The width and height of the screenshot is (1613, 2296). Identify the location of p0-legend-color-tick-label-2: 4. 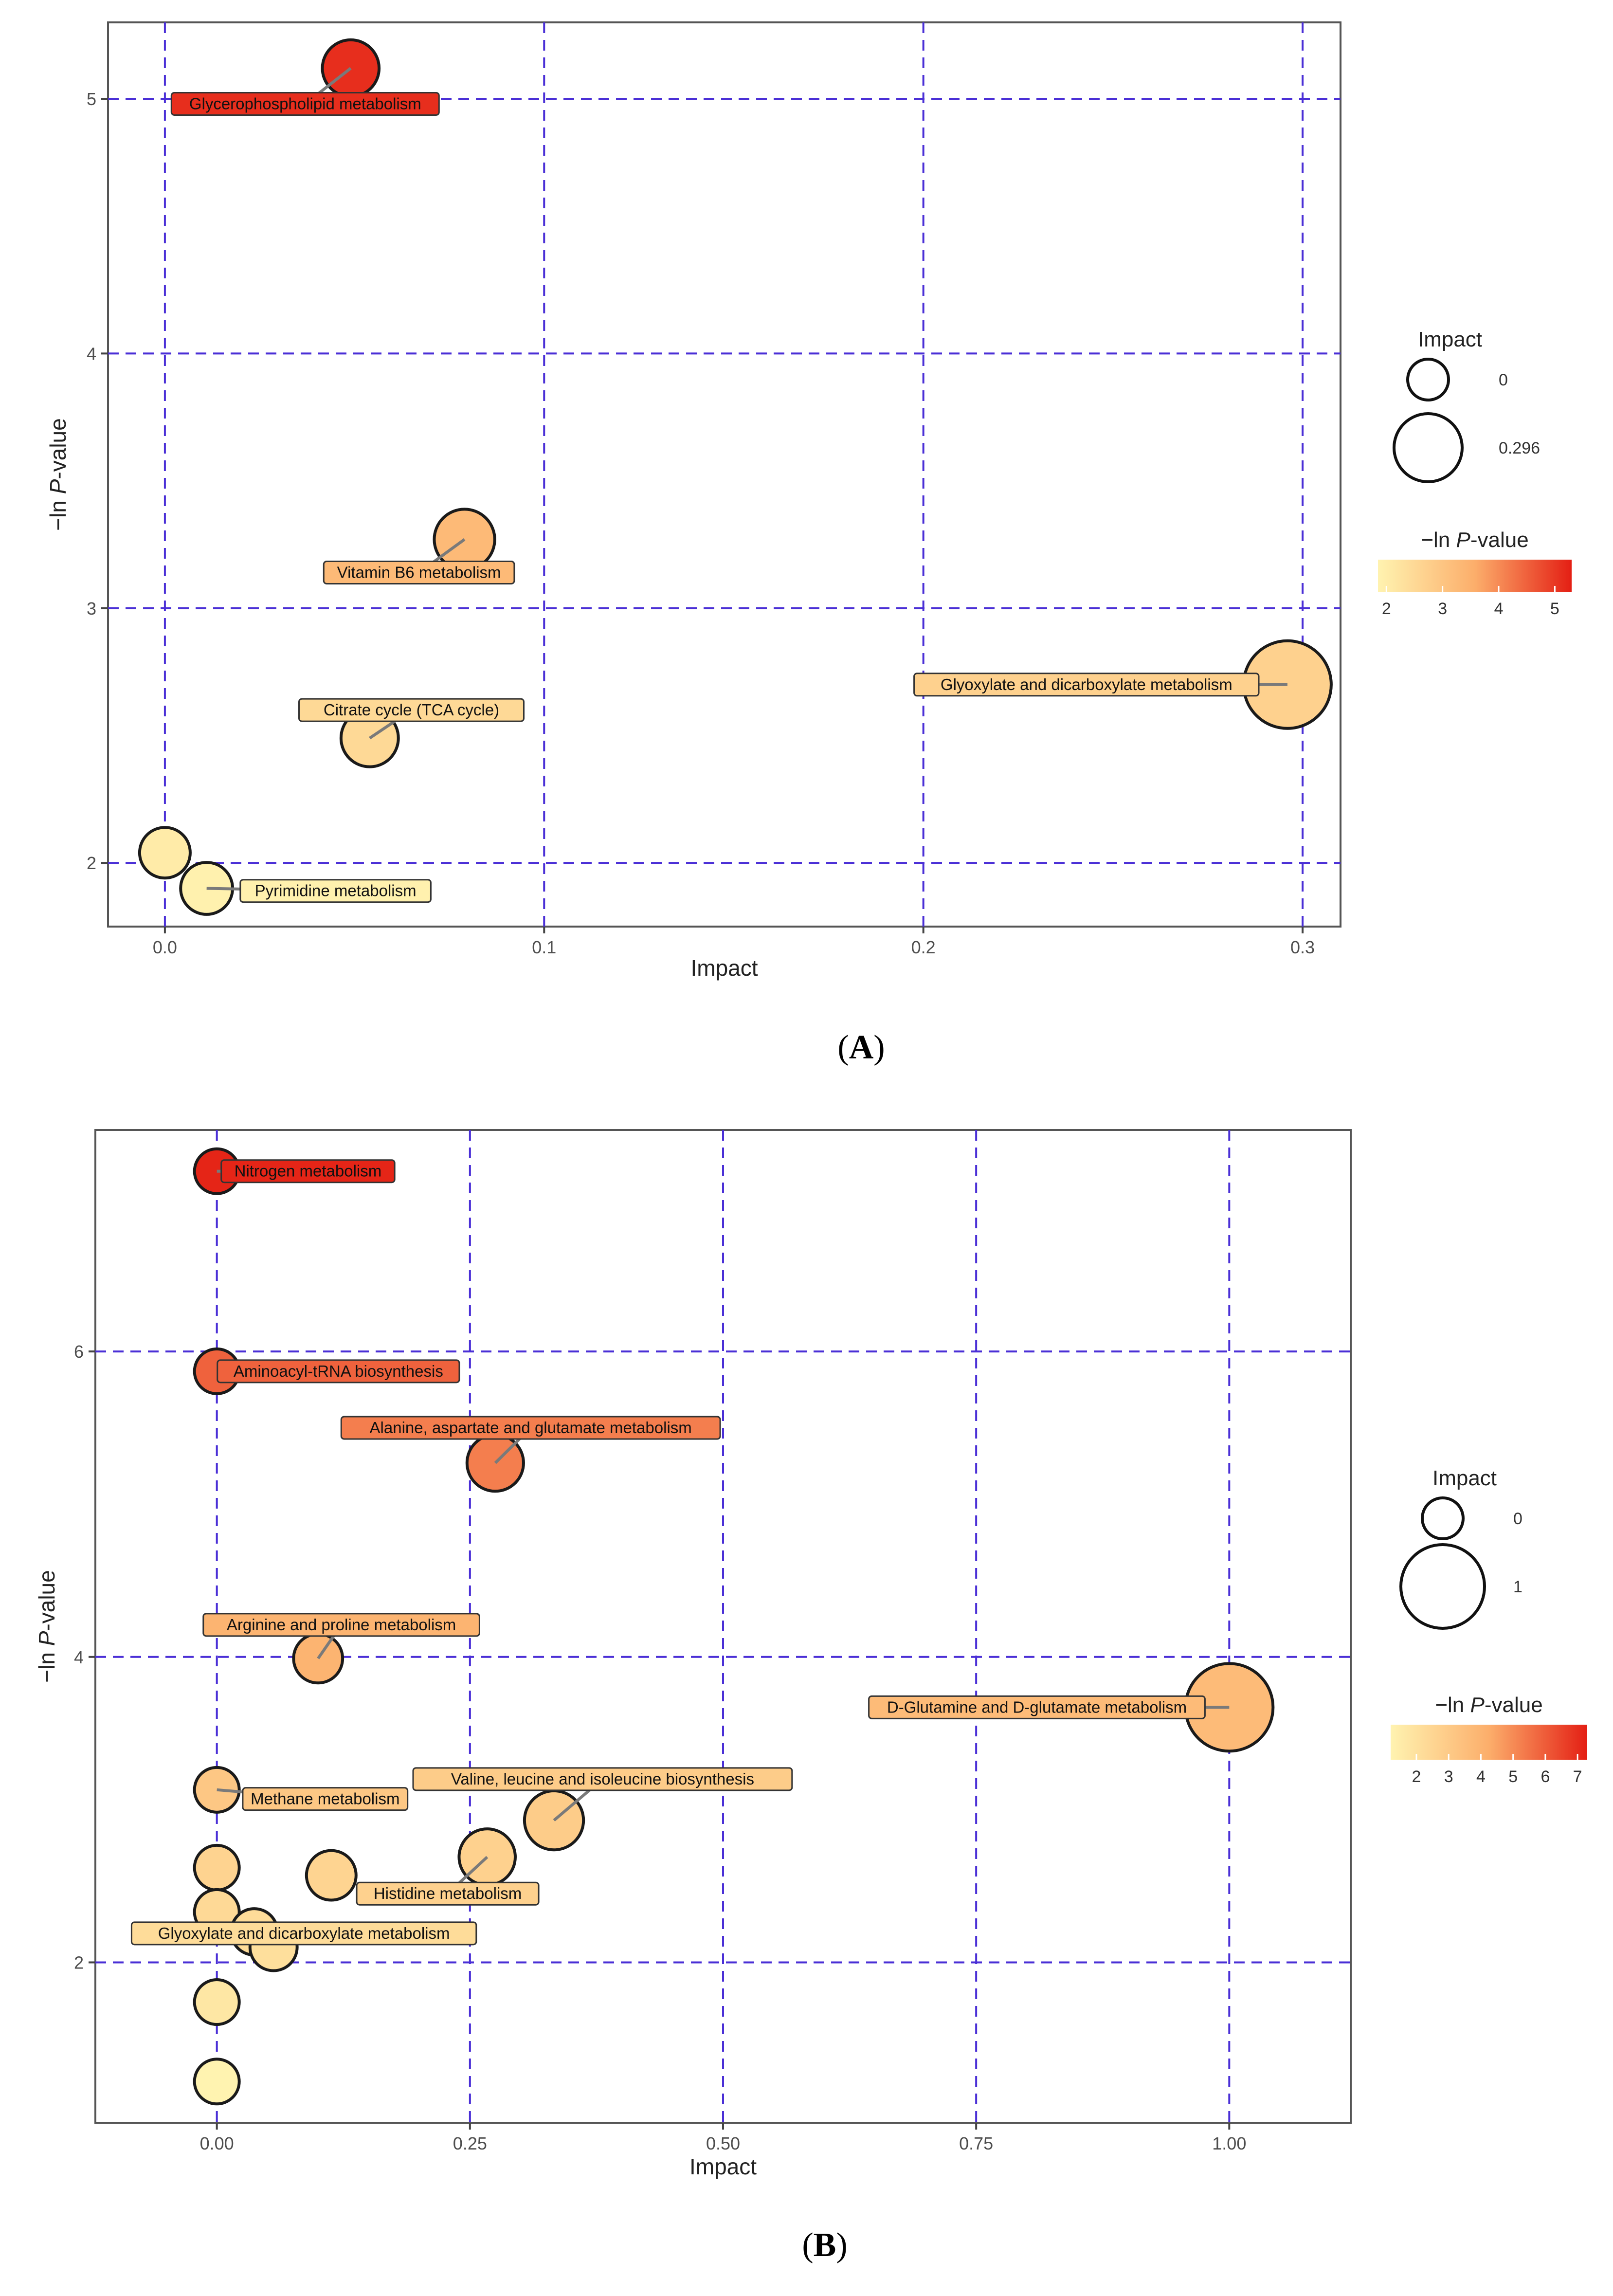
(1499, 609).